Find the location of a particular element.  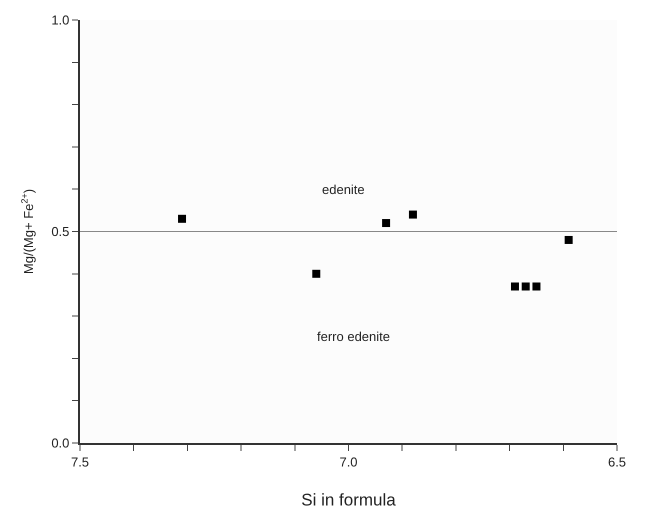

y-tick-label: 0.0 is located at coordinates (60, 443).